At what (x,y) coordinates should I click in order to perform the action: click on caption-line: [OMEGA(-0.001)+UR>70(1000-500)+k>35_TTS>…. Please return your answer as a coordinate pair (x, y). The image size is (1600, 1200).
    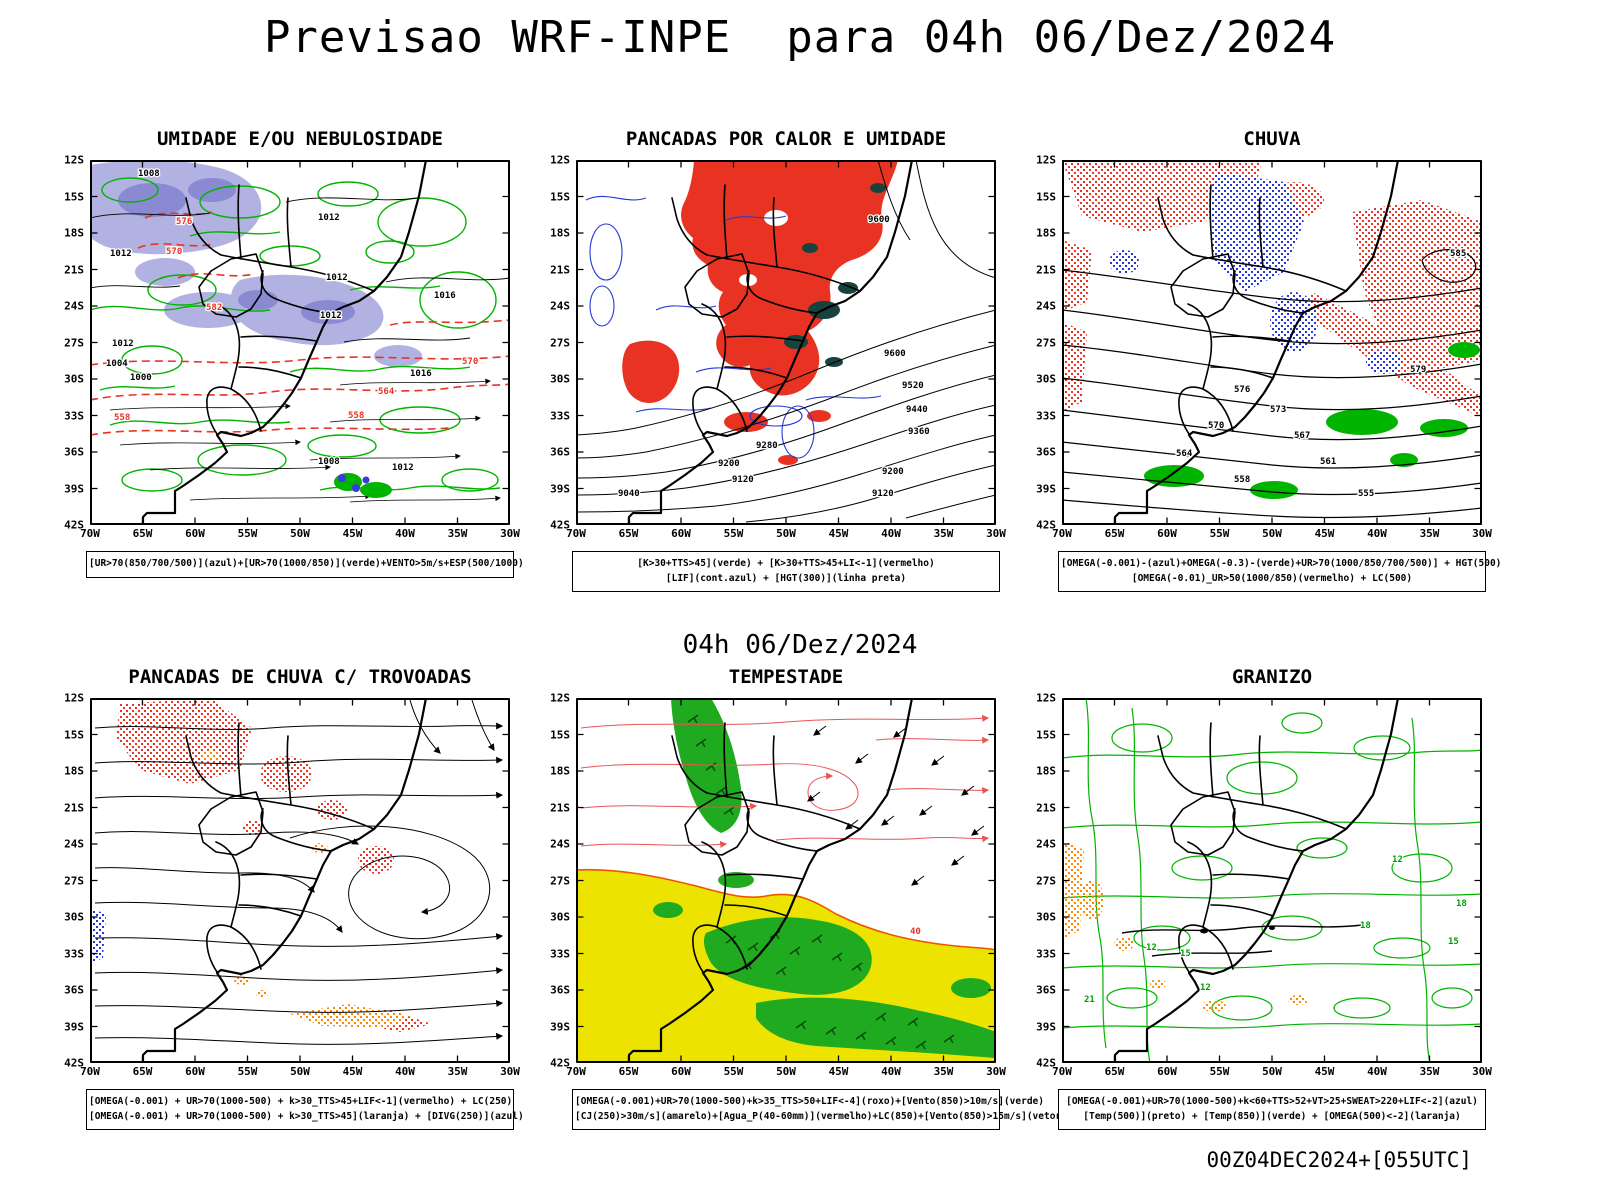
    Looking at the image, I should click on (809, 1101).